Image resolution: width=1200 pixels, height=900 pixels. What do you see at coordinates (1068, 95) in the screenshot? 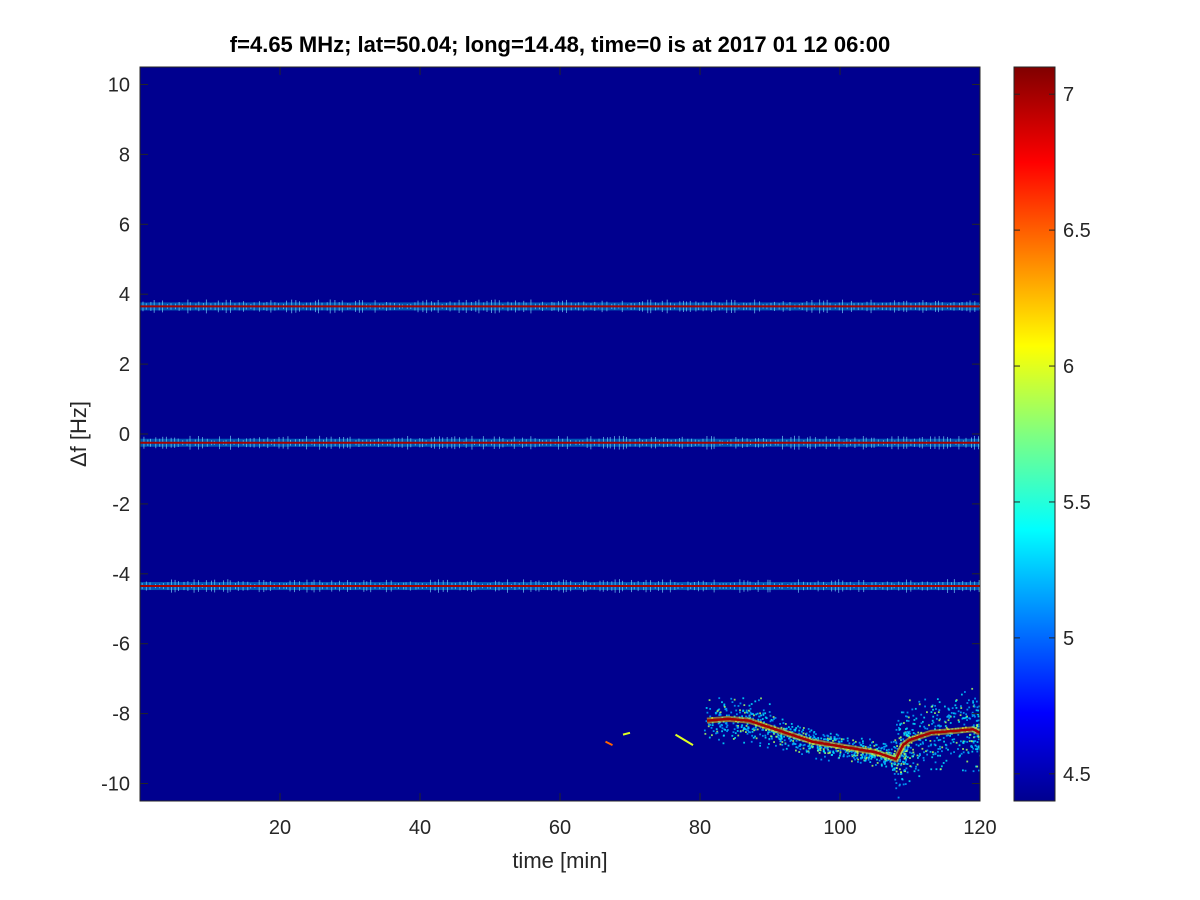
I see `colorbar-tick-label: 7` at bounding box center [1068, 95].